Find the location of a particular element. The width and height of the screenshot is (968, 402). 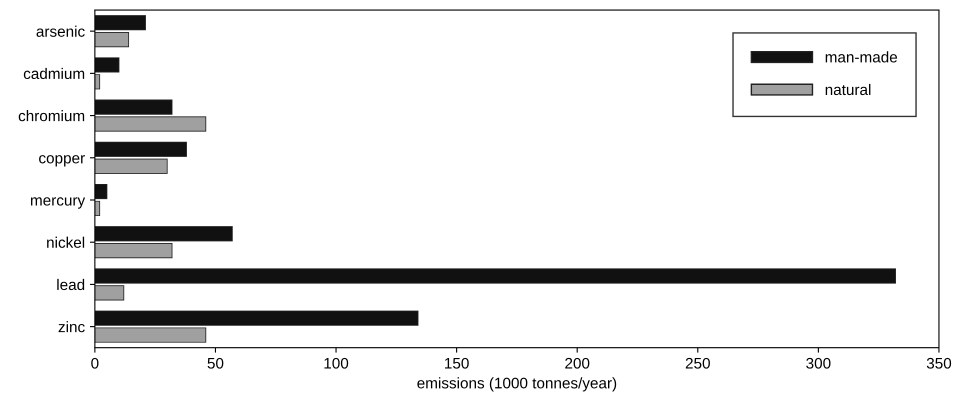

y-tick-label: nickel is located at coordinates (65, 242).